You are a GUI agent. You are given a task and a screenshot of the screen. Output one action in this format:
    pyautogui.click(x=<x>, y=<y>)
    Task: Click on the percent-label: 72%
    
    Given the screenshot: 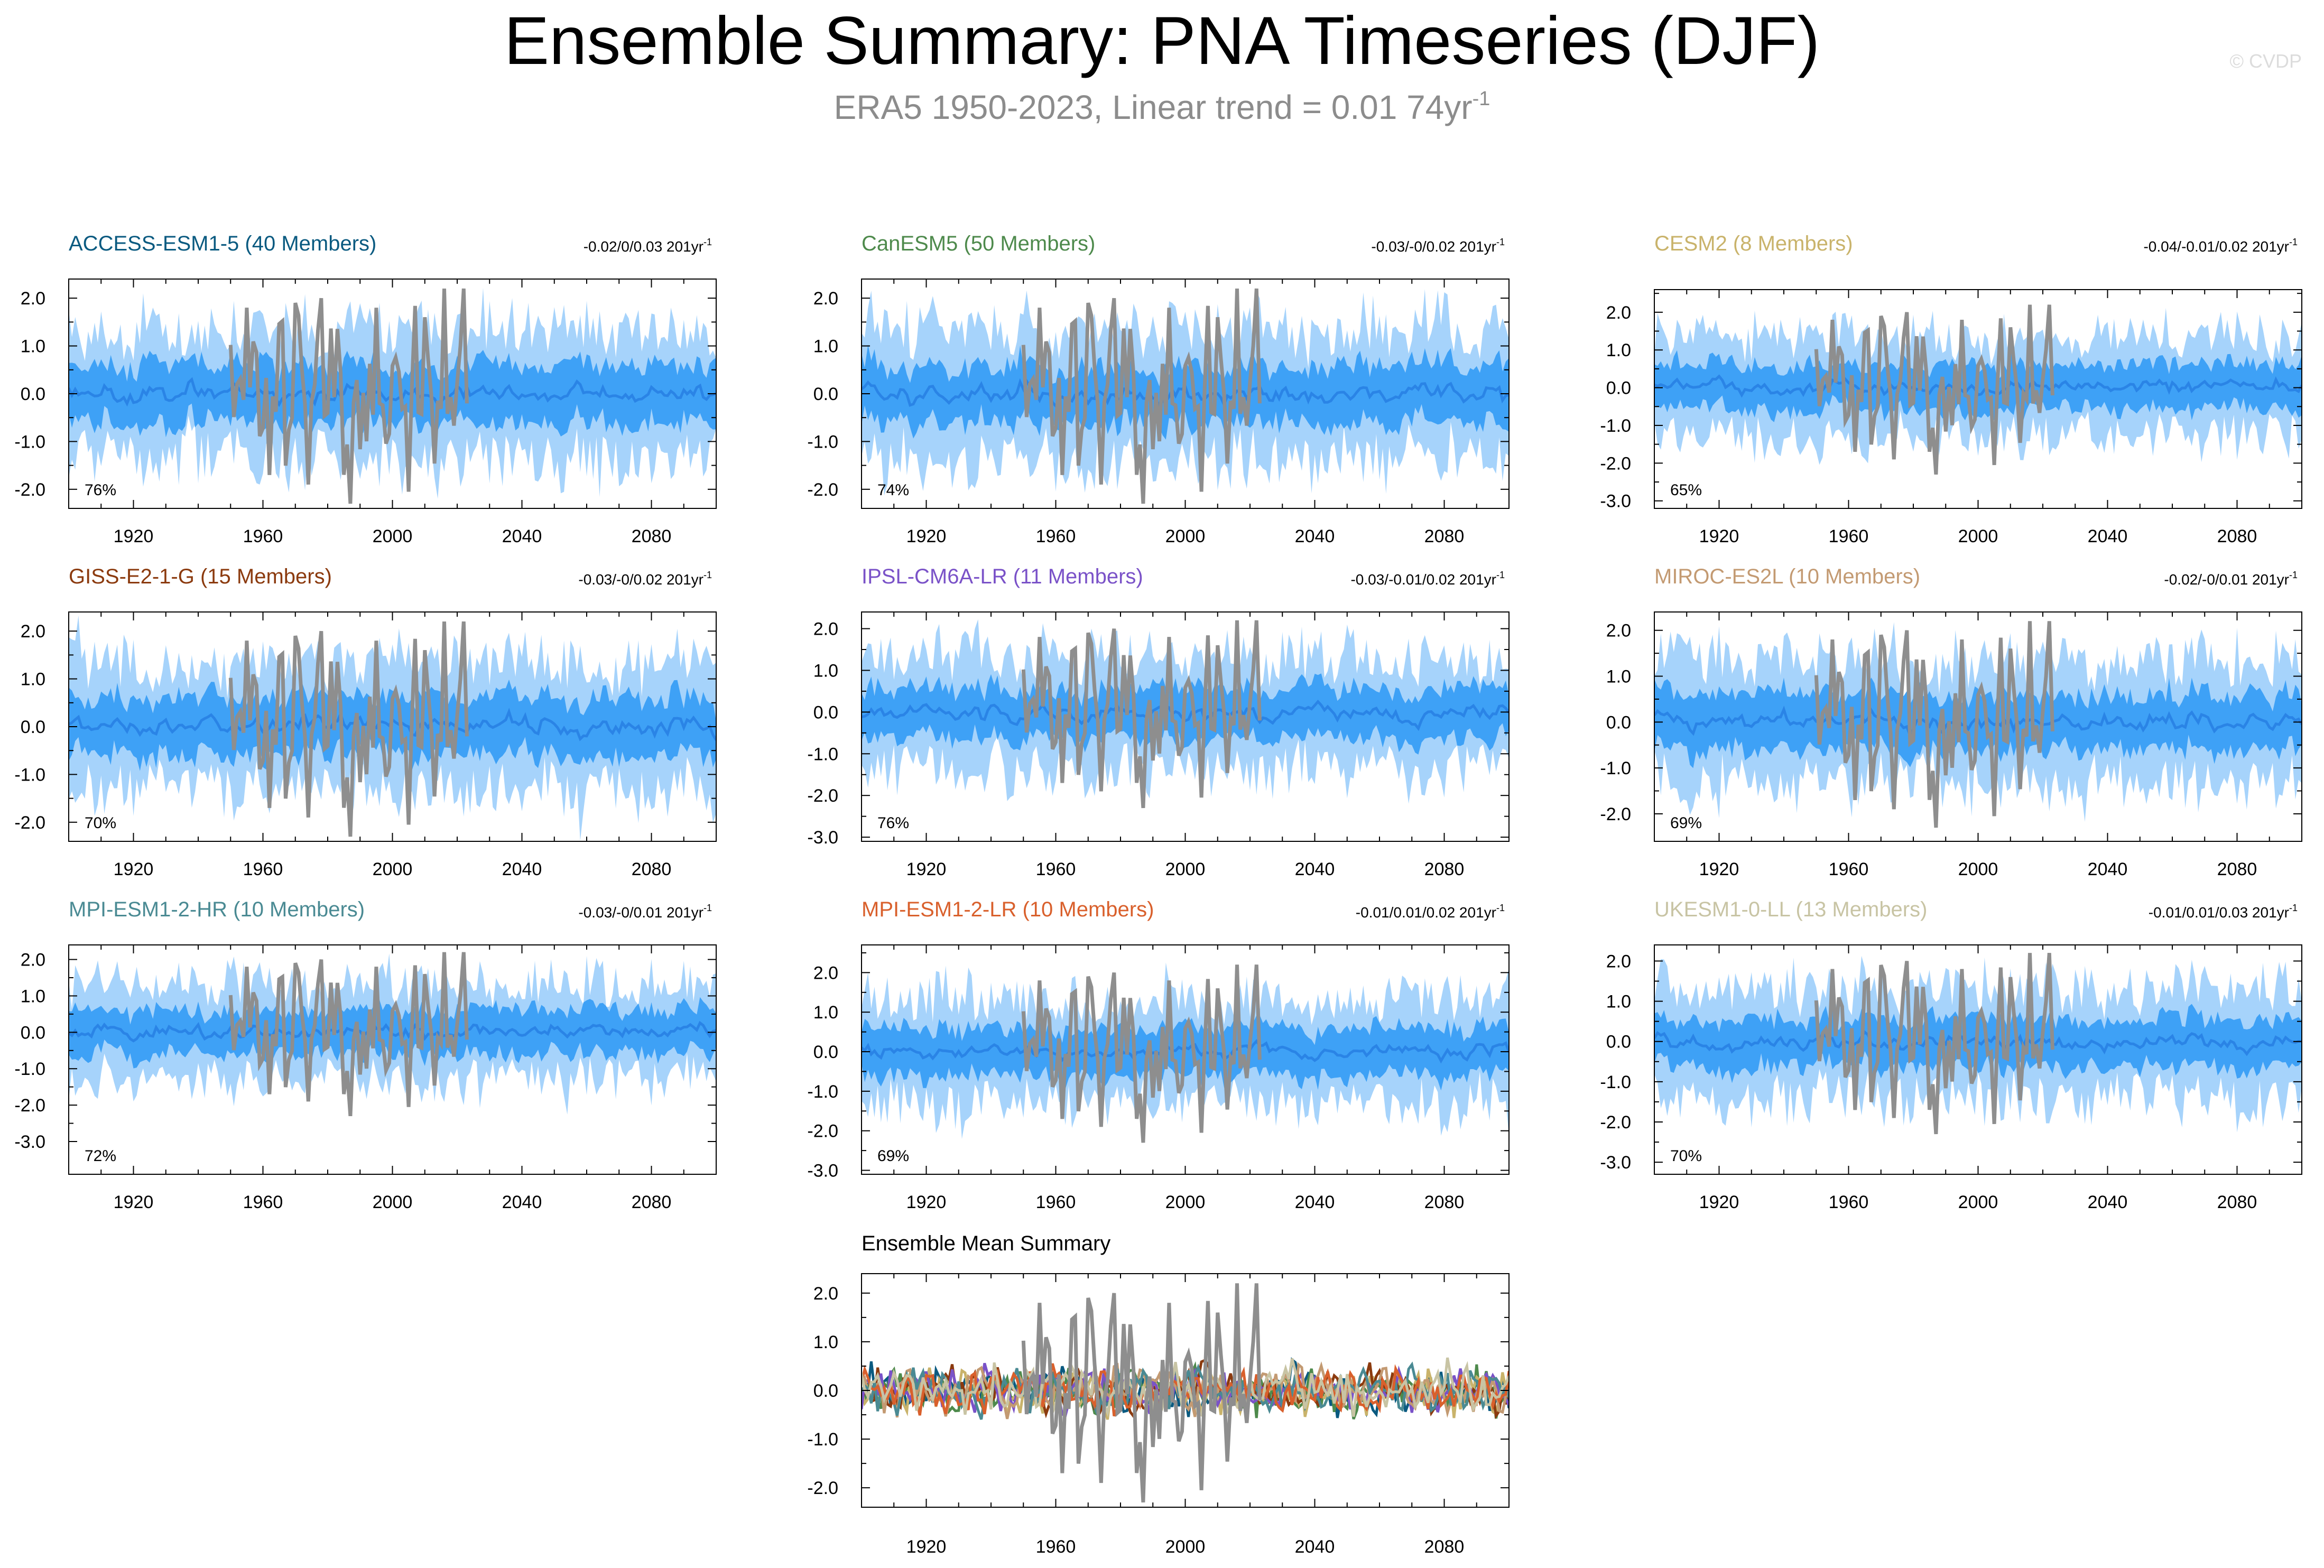 What is the action you would take?
    pyautogui.click(x=100, y=1156)
    